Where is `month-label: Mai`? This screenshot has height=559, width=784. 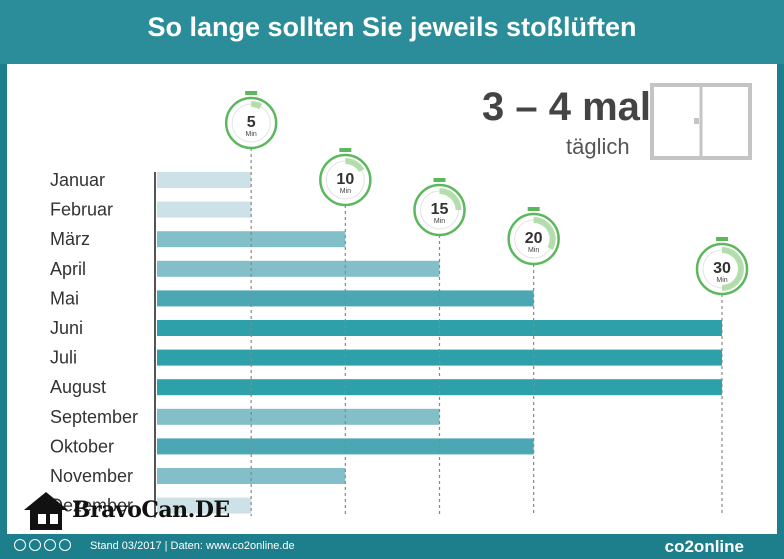
month-label: Mai is located at coordinates (64, 298).